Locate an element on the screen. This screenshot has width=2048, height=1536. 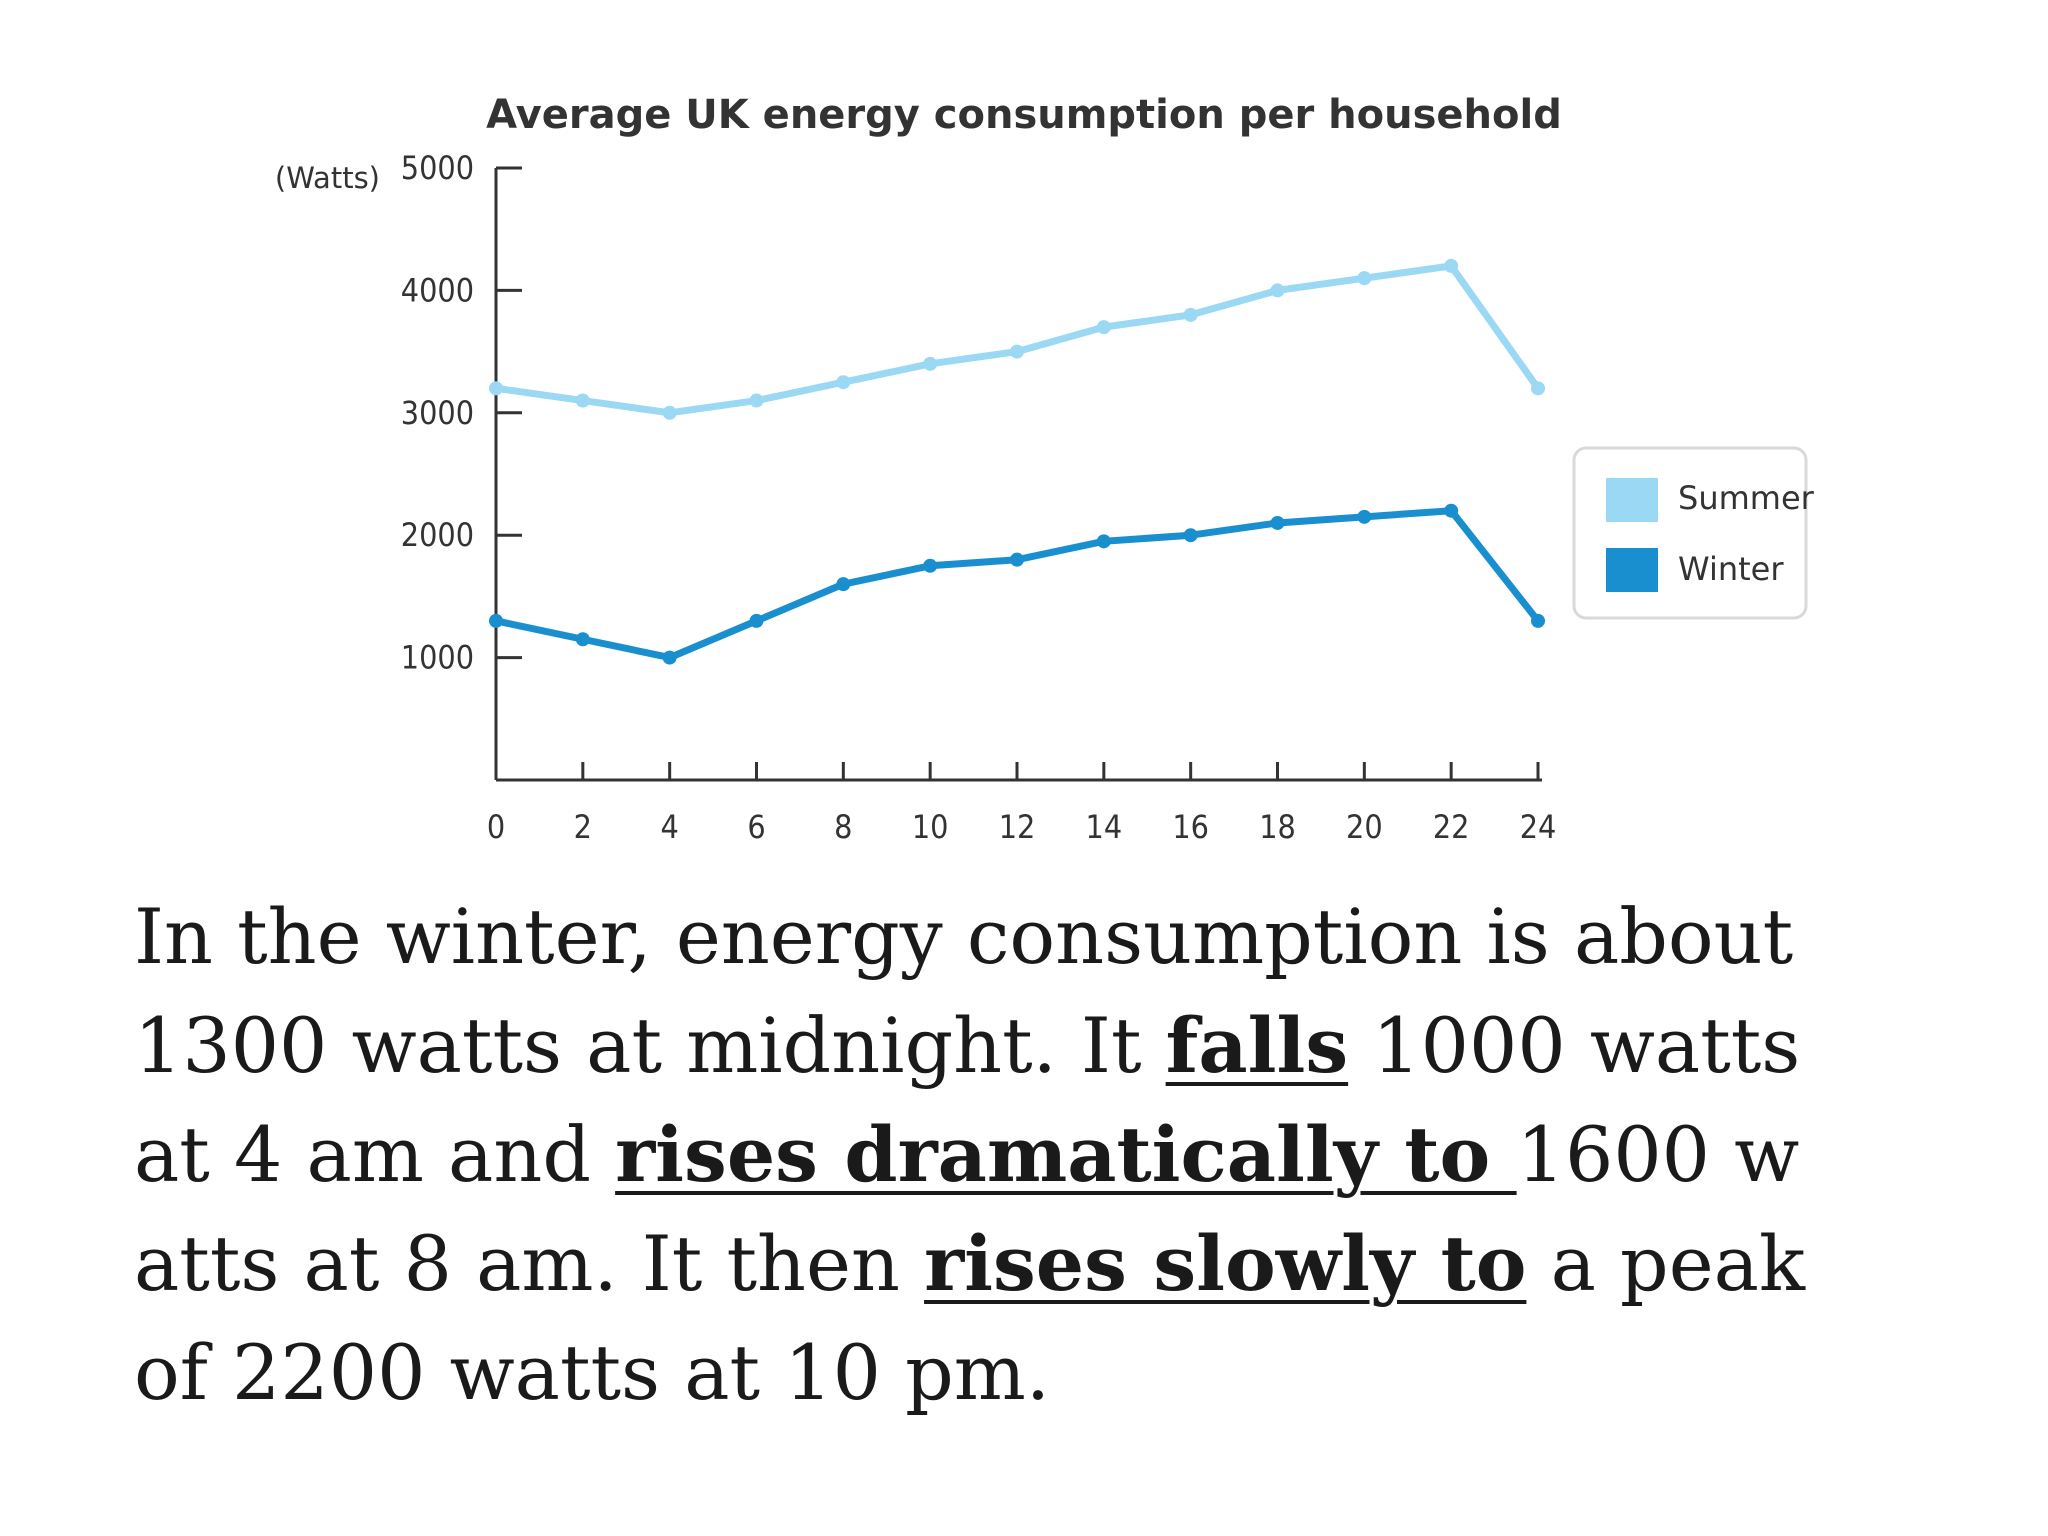
paragraph-text-2: 1000 watts at 4 am and is located at coordinates (967, 1100).